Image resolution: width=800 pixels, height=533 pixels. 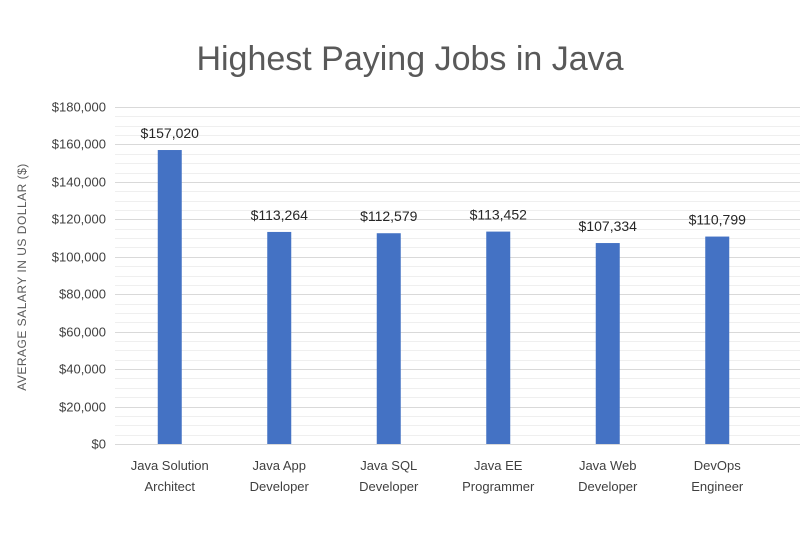 What do you see at coordinates (280, 465) in the screenshot?
I see `x-category-label: Java App` at bounding box center [280, 465].